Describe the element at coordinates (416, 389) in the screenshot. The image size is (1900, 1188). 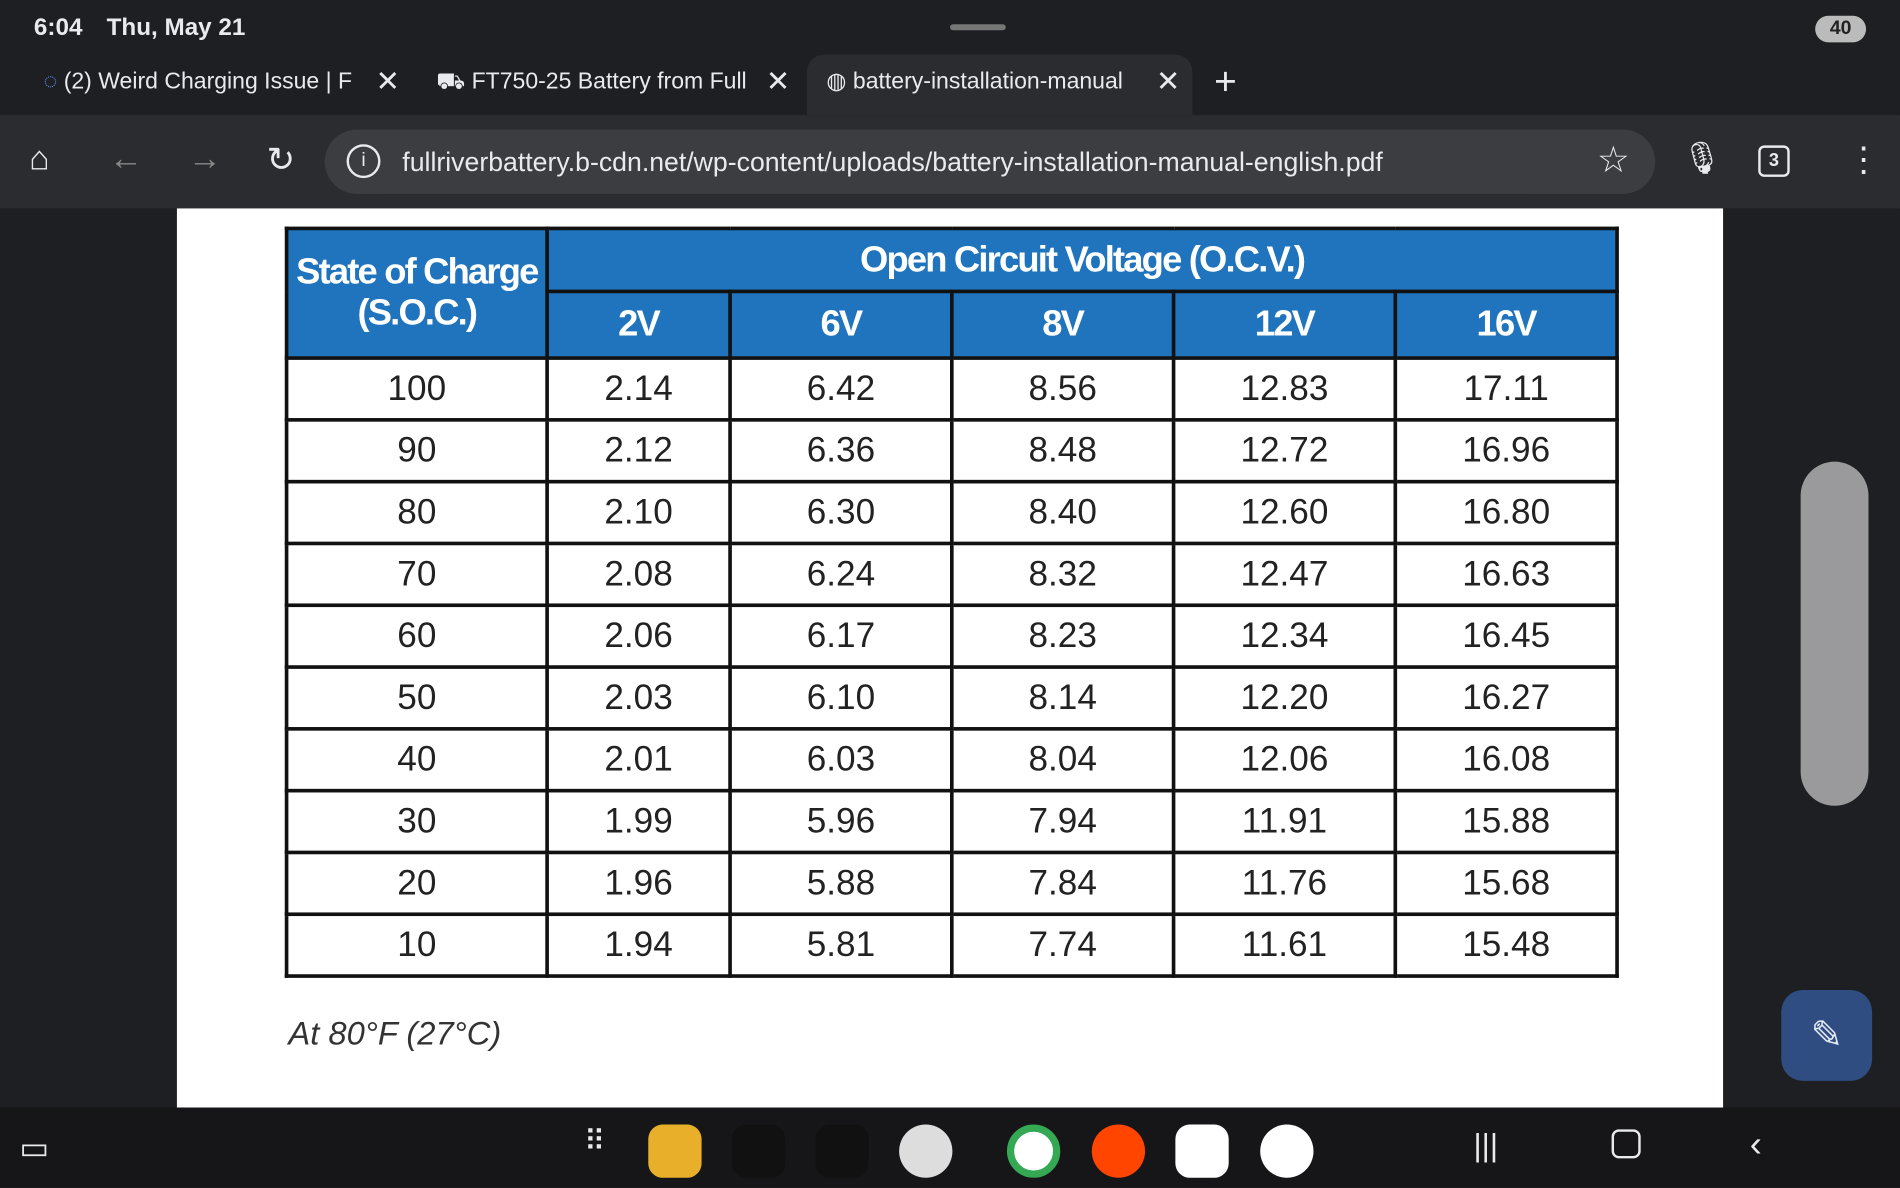
I see `cell: 100` at that location.